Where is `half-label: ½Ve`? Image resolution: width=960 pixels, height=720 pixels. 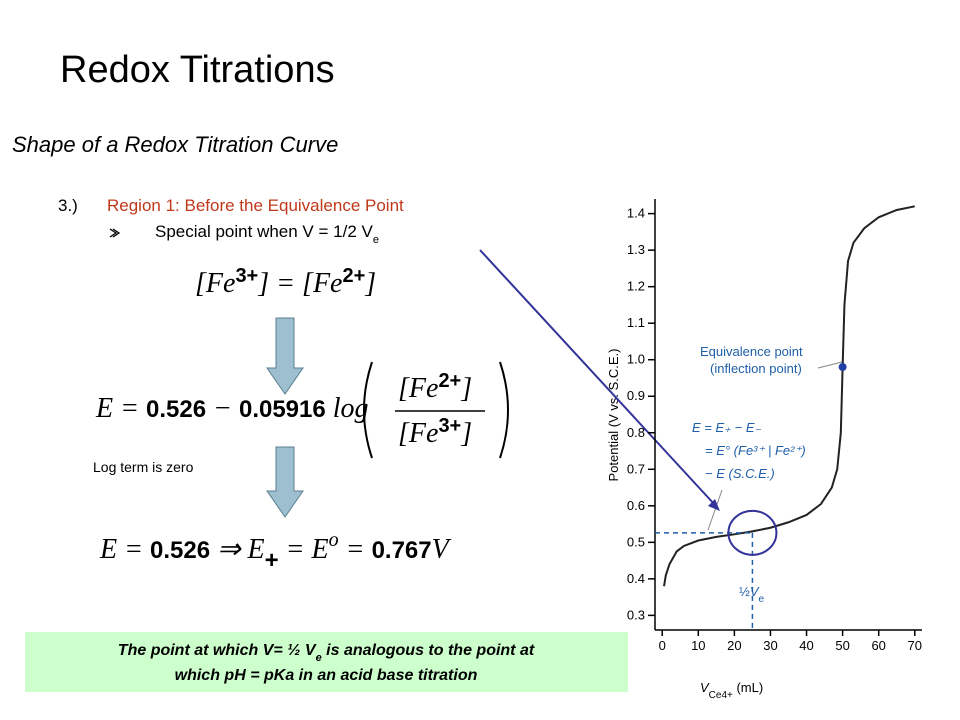 half-label: ½Ve is located at coordinates (752, 594).